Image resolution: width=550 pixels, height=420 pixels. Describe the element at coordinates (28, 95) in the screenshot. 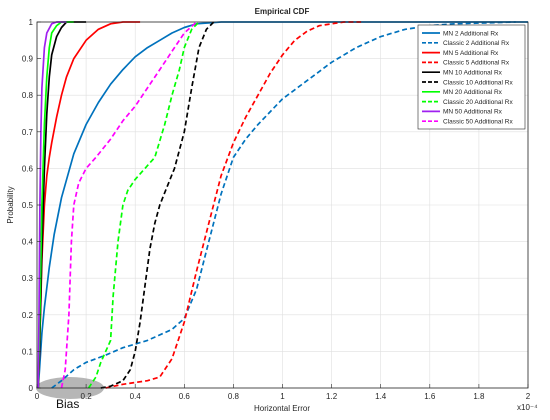

I see `y-tick-label: 0.8` at that location.